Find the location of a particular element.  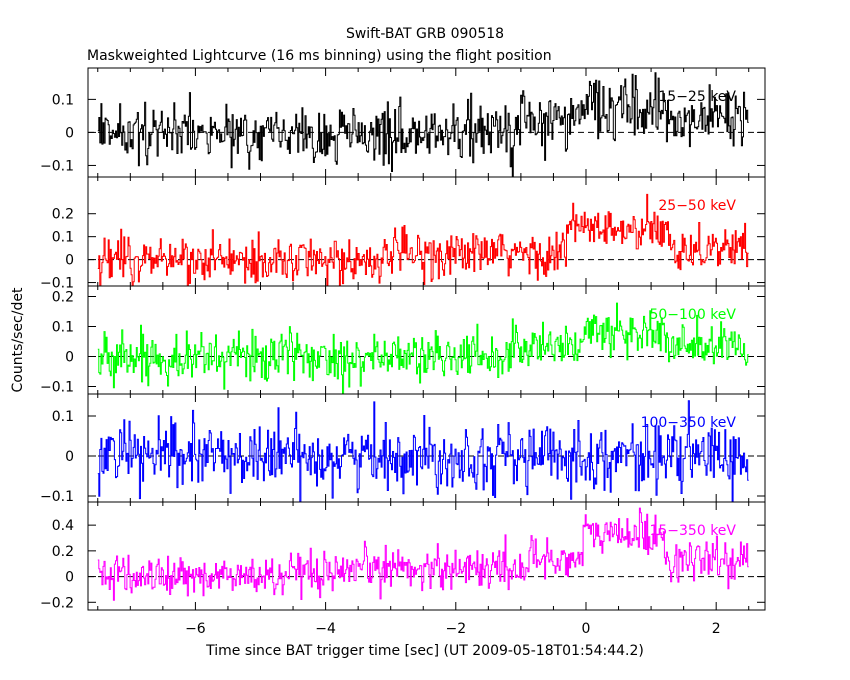

band-label: 15−350 keV is located at coordinates (692, 531).